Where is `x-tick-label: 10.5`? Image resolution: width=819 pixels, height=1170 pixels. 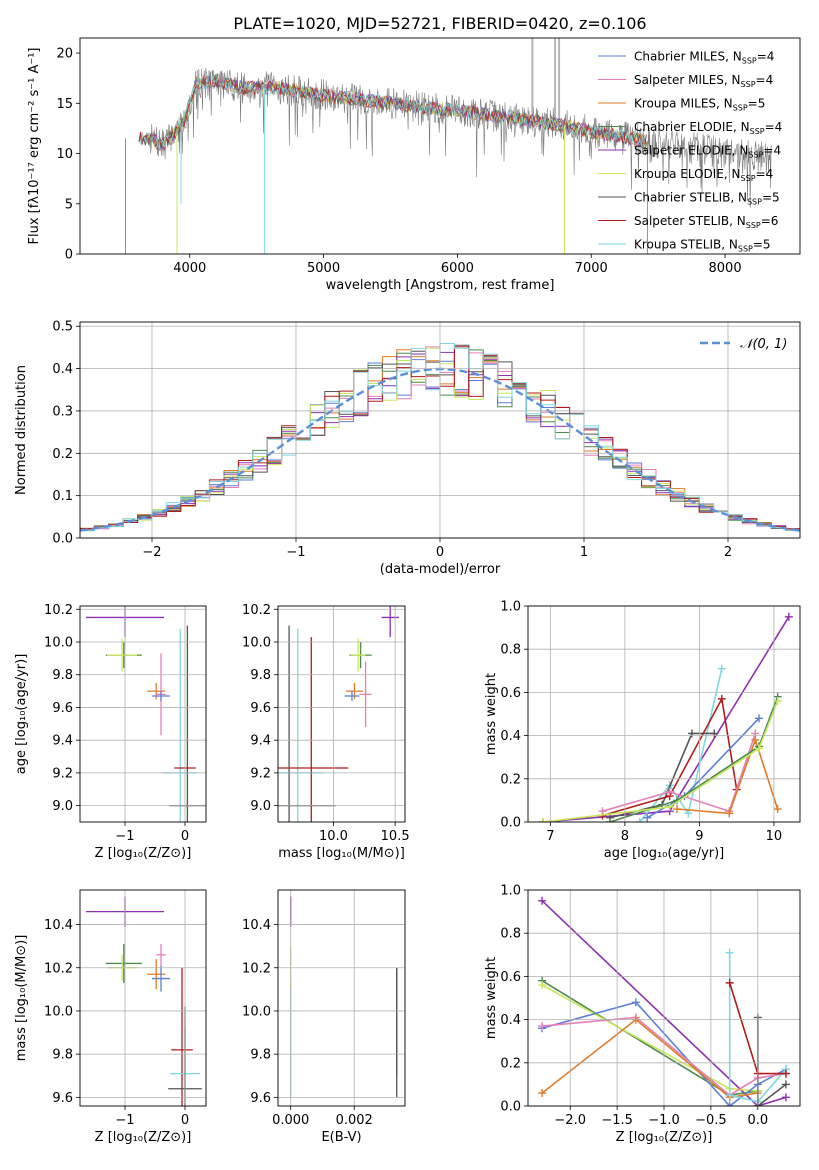
x-tick-label: 10.5 is located at coordinates (395, 836).